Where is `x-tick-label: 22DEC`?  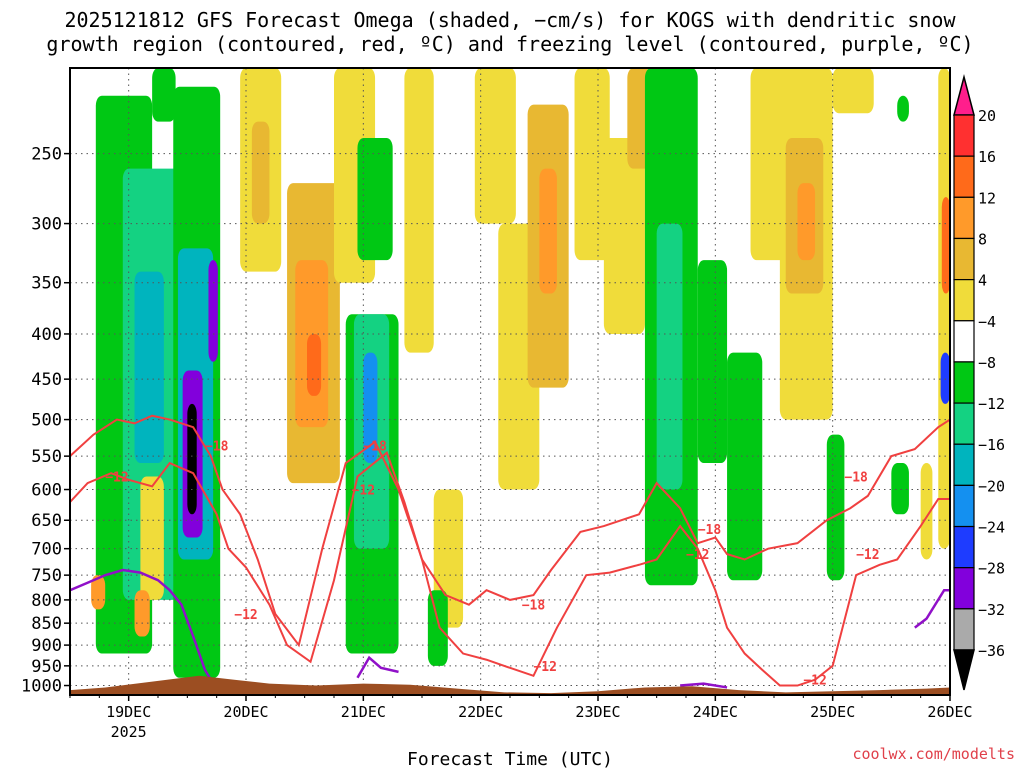 x-tick-label: 22DEC is located at coordinates (480, 712).